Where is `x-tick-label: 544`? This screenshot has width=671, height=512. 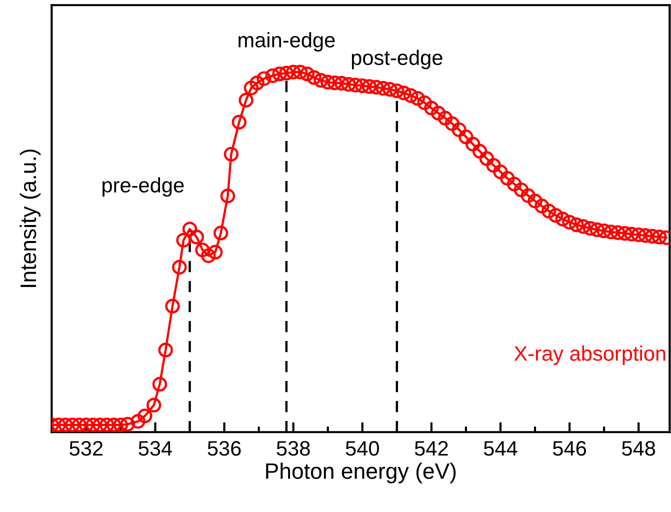
x-tick-label: 544 is located at coordinates (501, 448).